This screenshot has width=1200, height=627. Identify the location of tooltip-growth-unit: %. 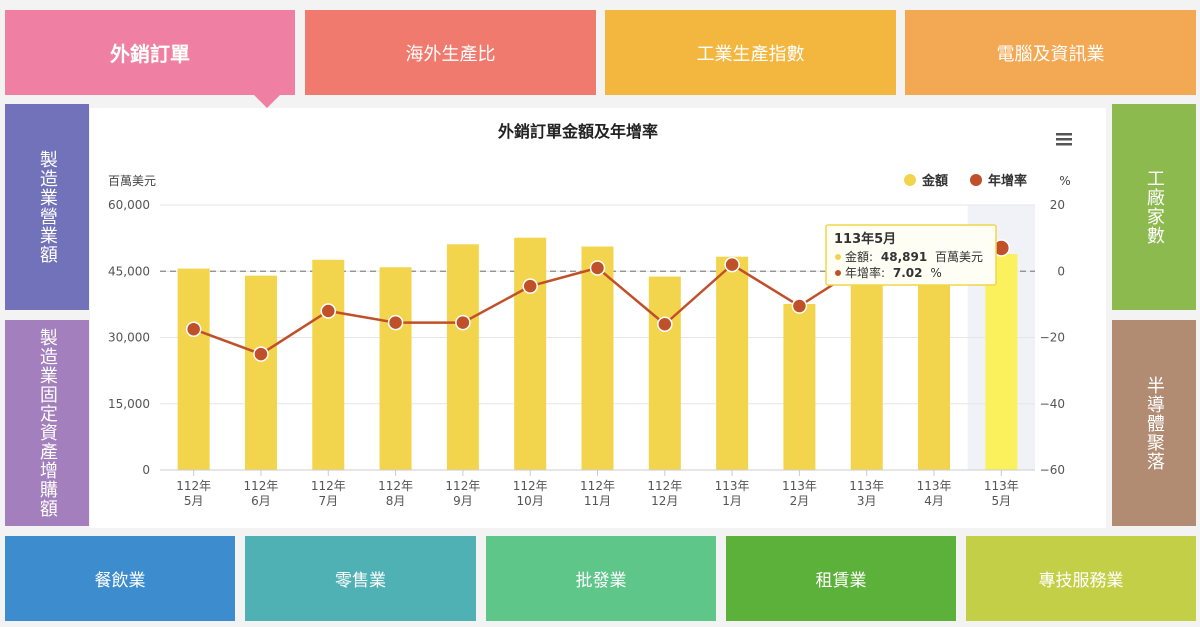
(935, 273).